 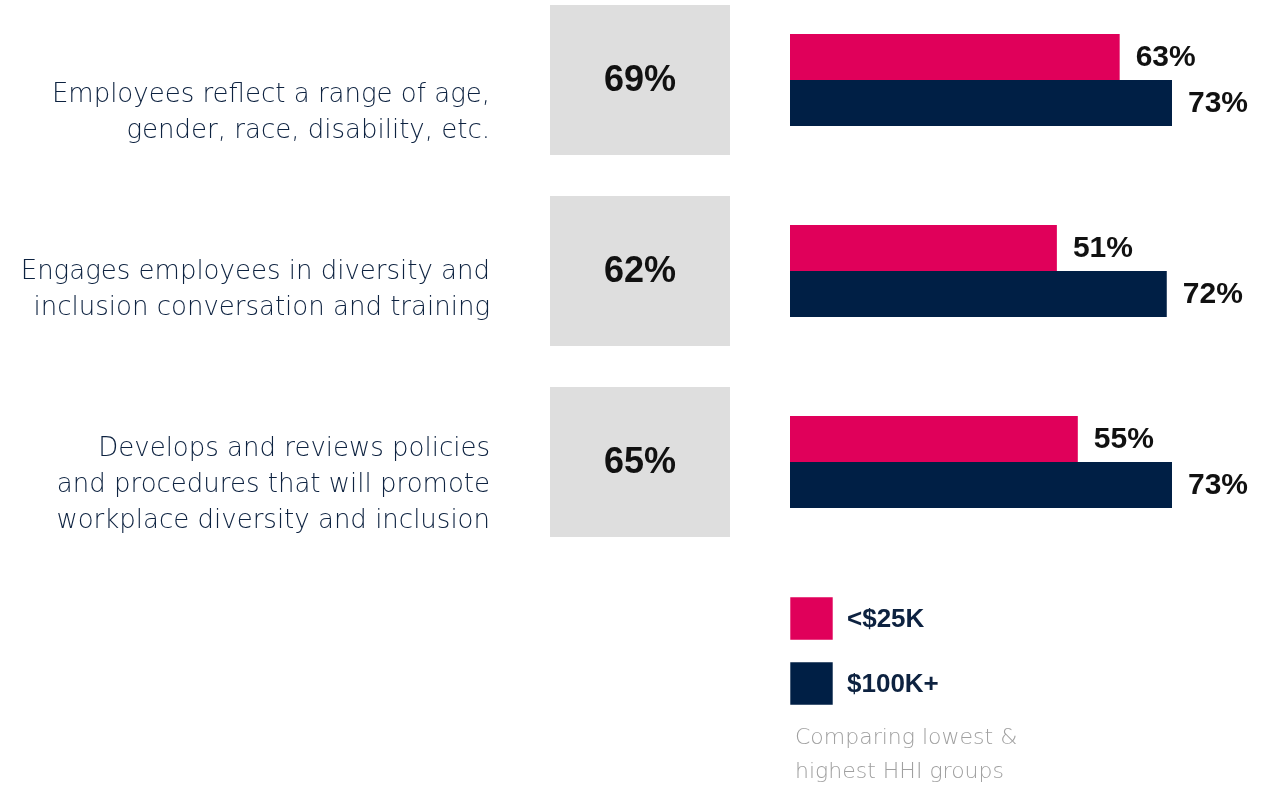 I want to click on data-label: 63%, so click(x=1165, y=55).